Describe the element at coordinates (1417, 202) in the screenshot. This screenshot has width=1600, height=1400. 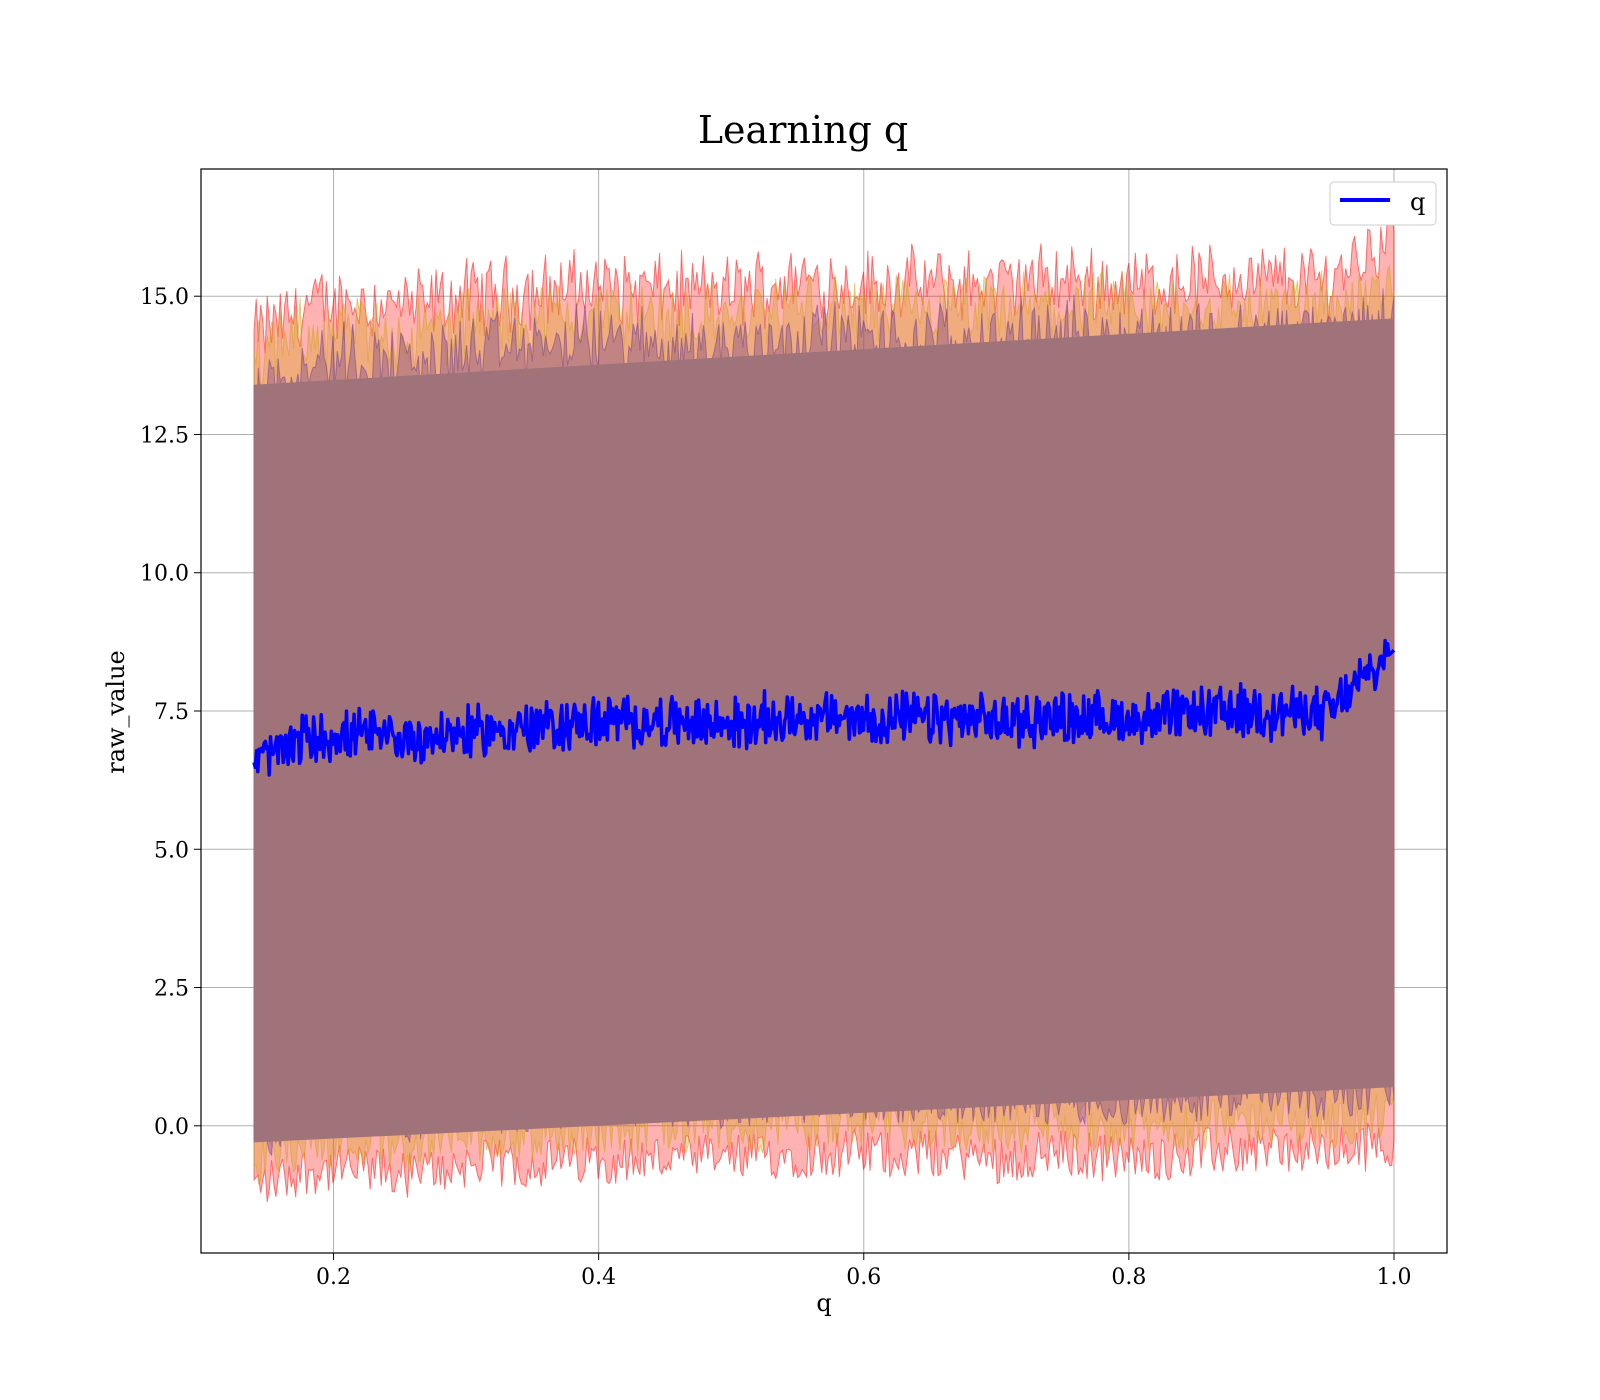
I see `legend-label-q: q` at that location.